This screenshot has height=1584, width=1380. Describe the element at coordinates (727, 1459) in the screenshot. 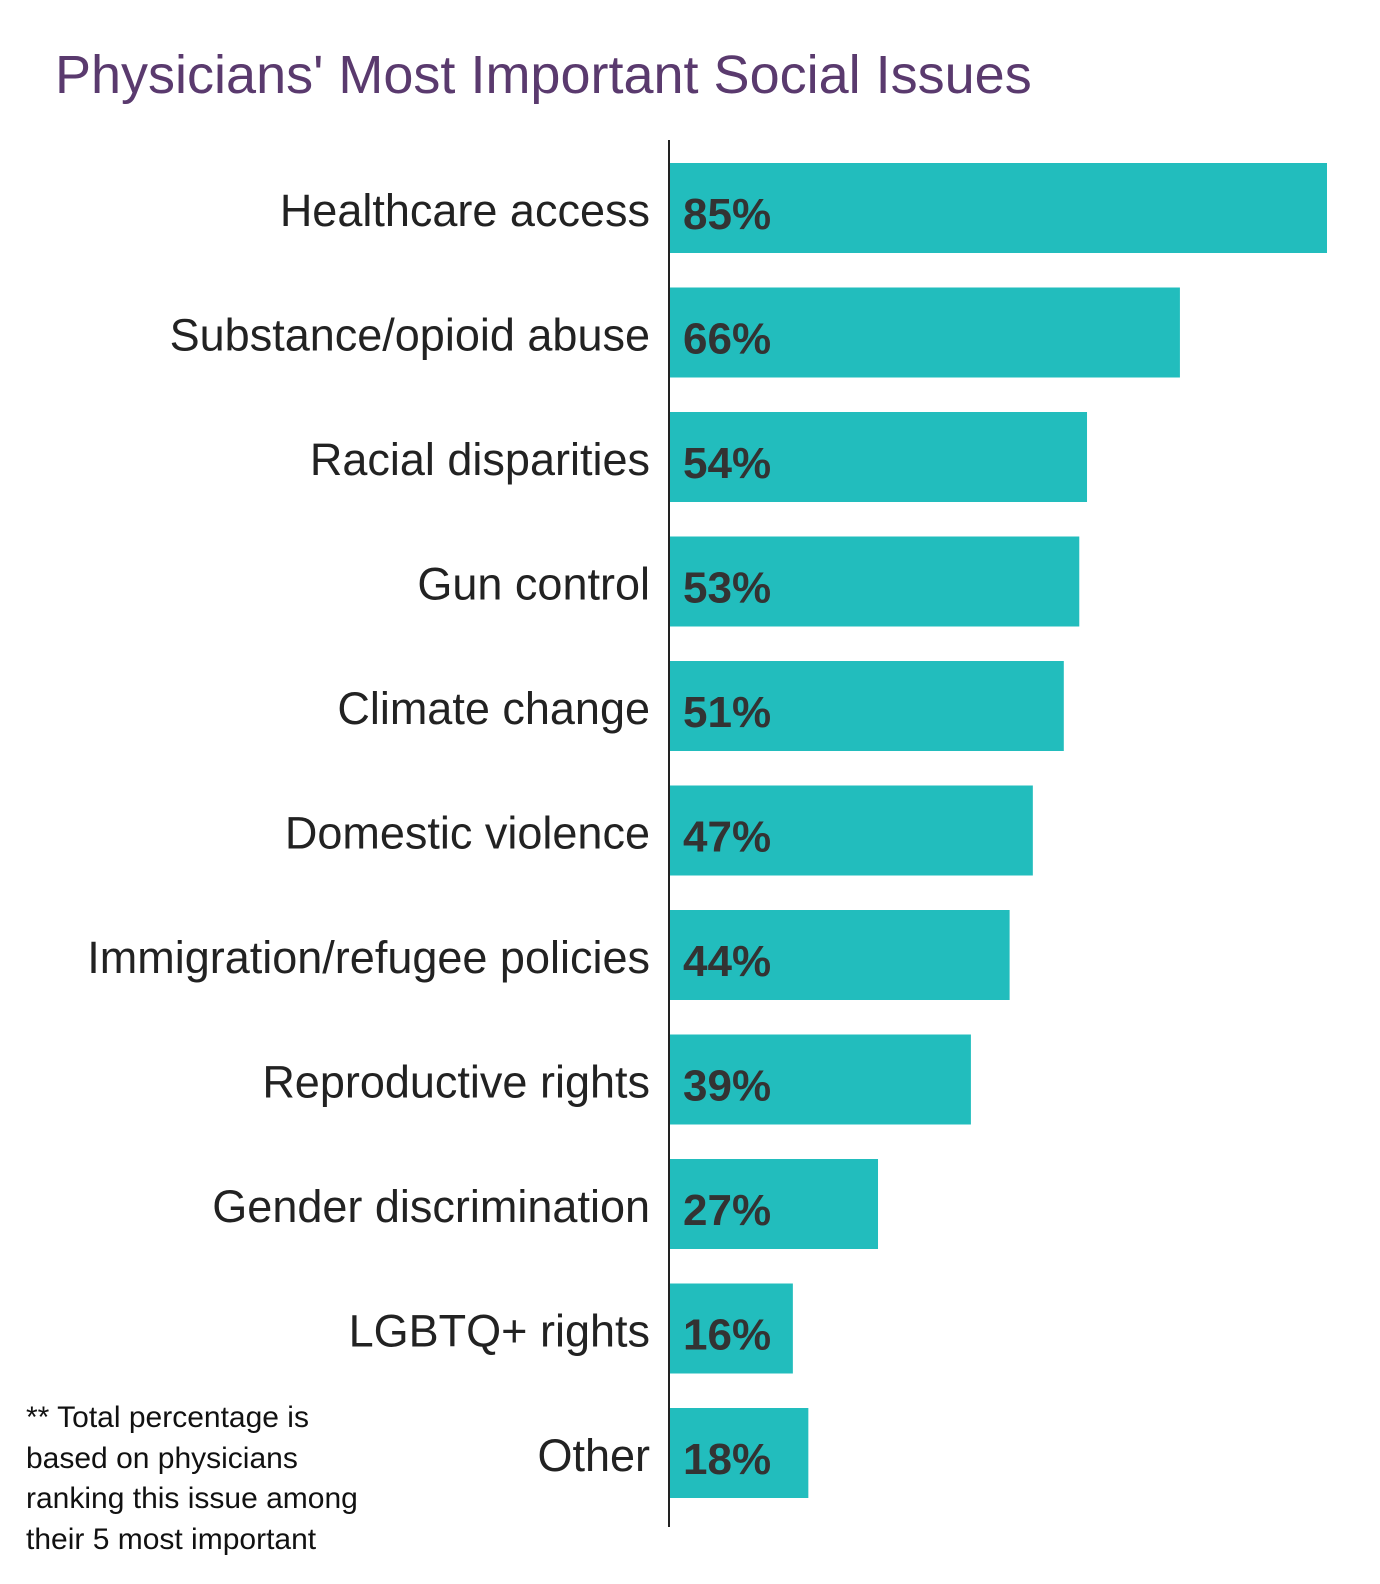

I see `value-label: 18%` at that location.